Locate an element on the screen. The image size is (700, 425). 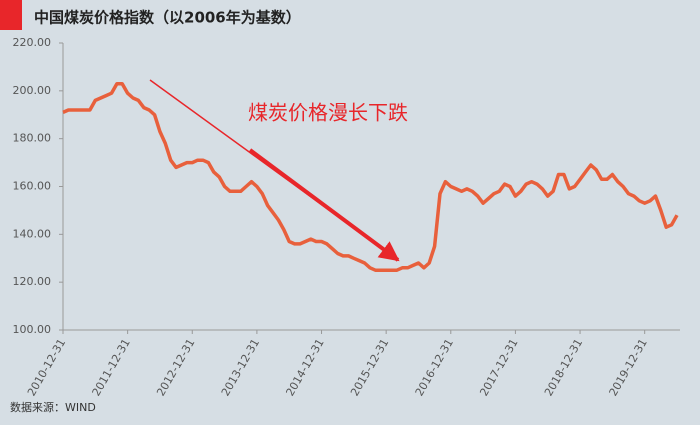
x-tick-label: 2017-12-31 is located at coordinates (498, 368).